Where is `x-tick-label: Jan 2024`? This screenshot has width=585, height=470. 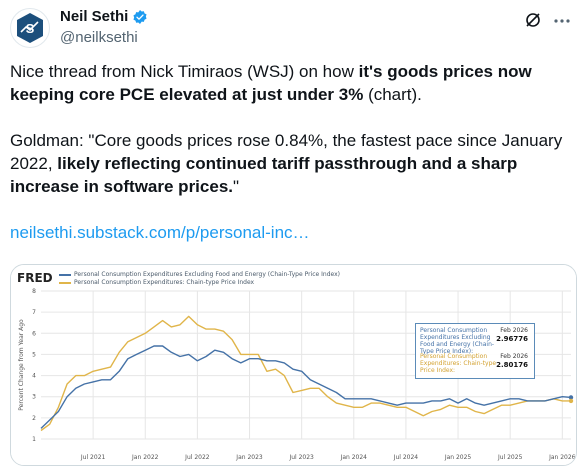 x-tick-label: Jan 2024 is located at coordinates (354, 457).